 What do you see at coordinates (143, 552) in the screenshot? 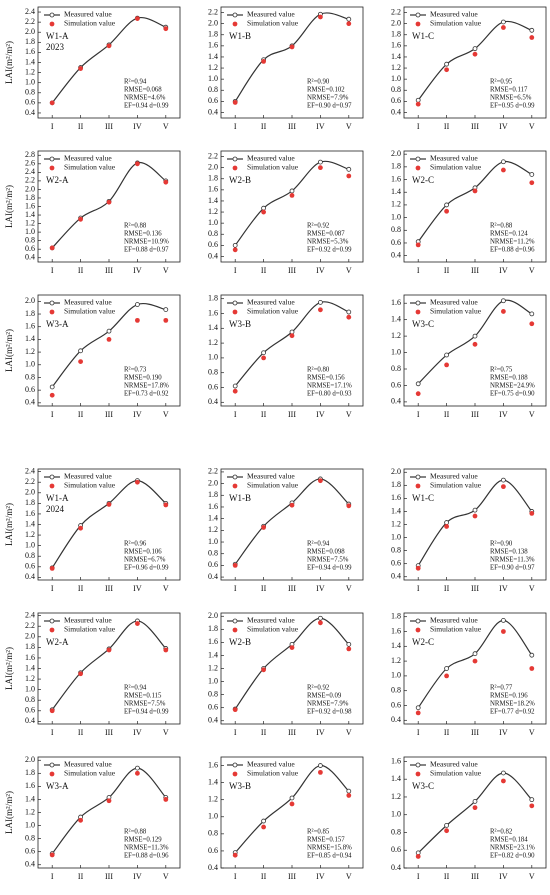
I see `stat-text: RMSE=0.106` at bounding box center [143, 552].